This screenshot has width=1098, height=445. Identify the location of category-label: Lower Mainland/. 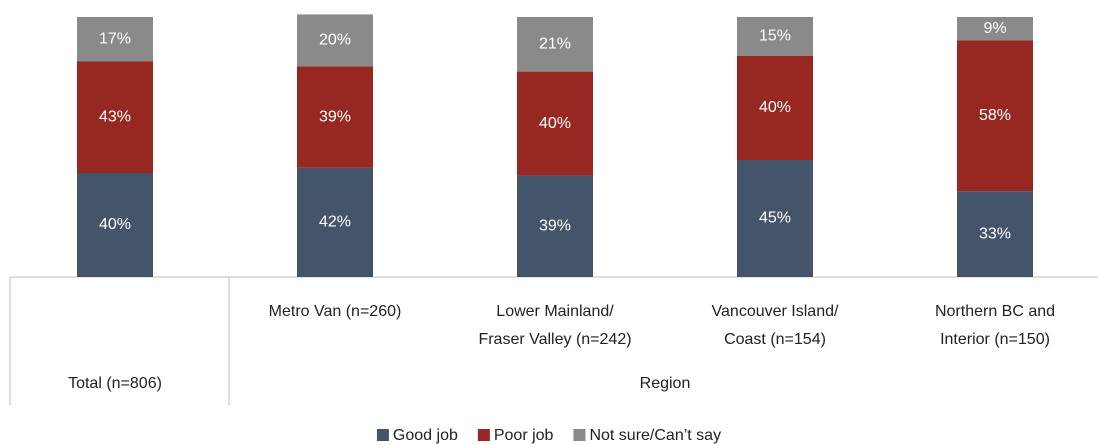
(555, 311).